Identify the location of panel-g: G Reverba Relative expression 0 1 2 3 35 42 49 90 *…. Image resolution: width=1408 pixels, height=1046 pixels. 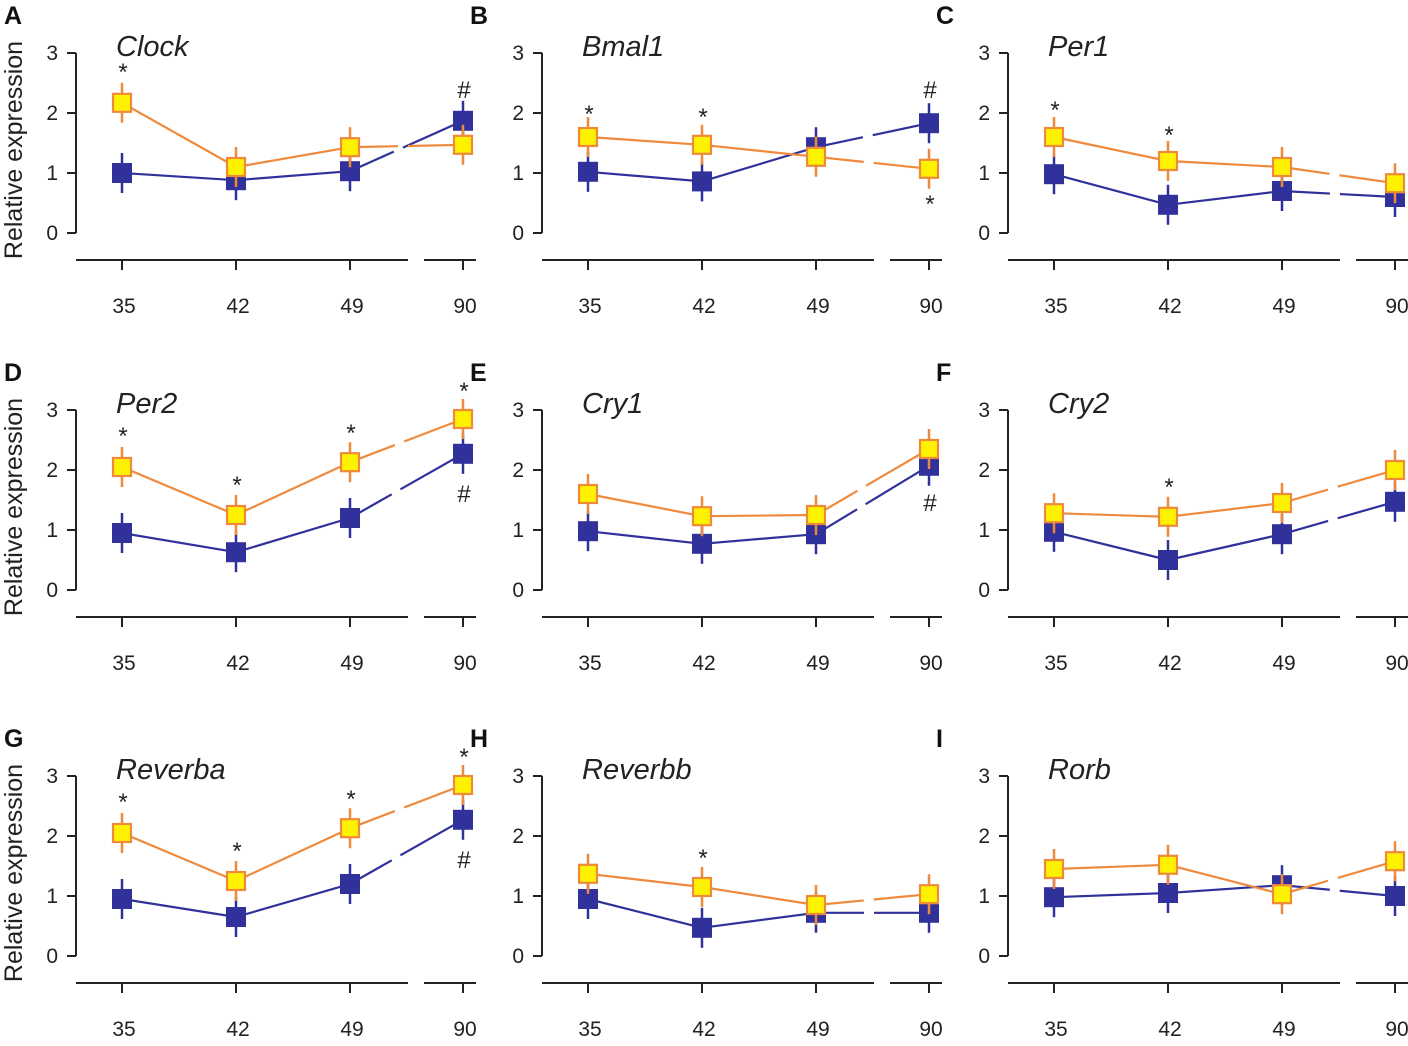
(238, 883).